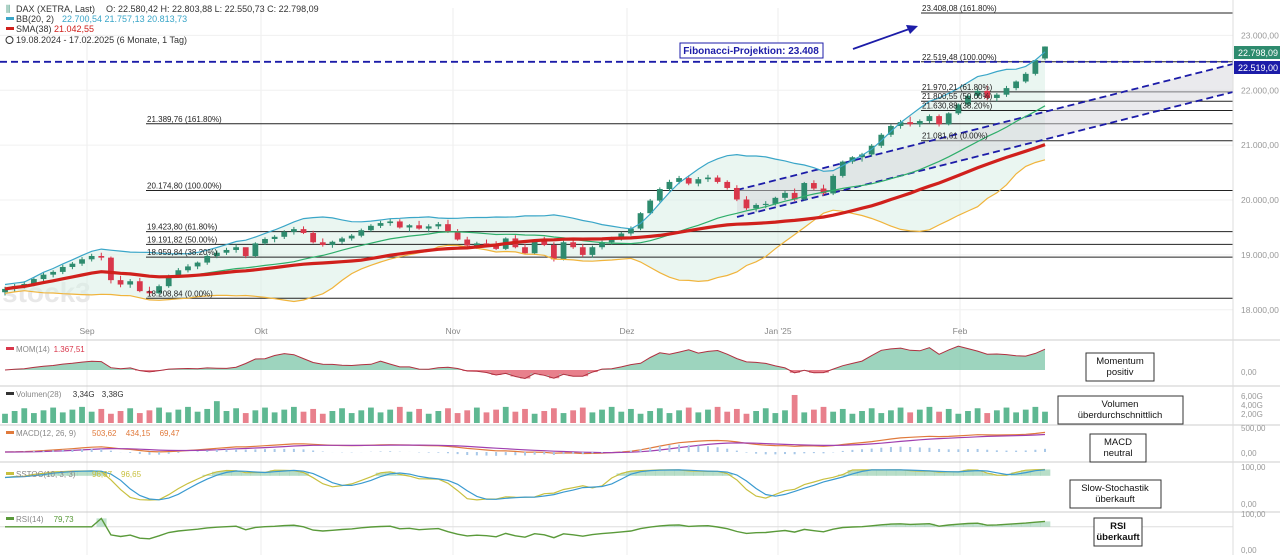 This screenshot has width=1280, height=555. What do you see at coordinates (1260, 310) in the screenshot?
I see `price-tick-label: 18.000,00` at bounding box center [1260, 310].